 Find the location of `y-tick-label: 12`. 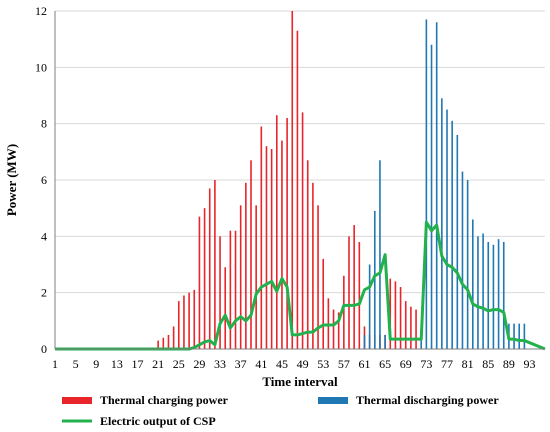

y-tick-label: 12 is located at coordinates (41, 11).